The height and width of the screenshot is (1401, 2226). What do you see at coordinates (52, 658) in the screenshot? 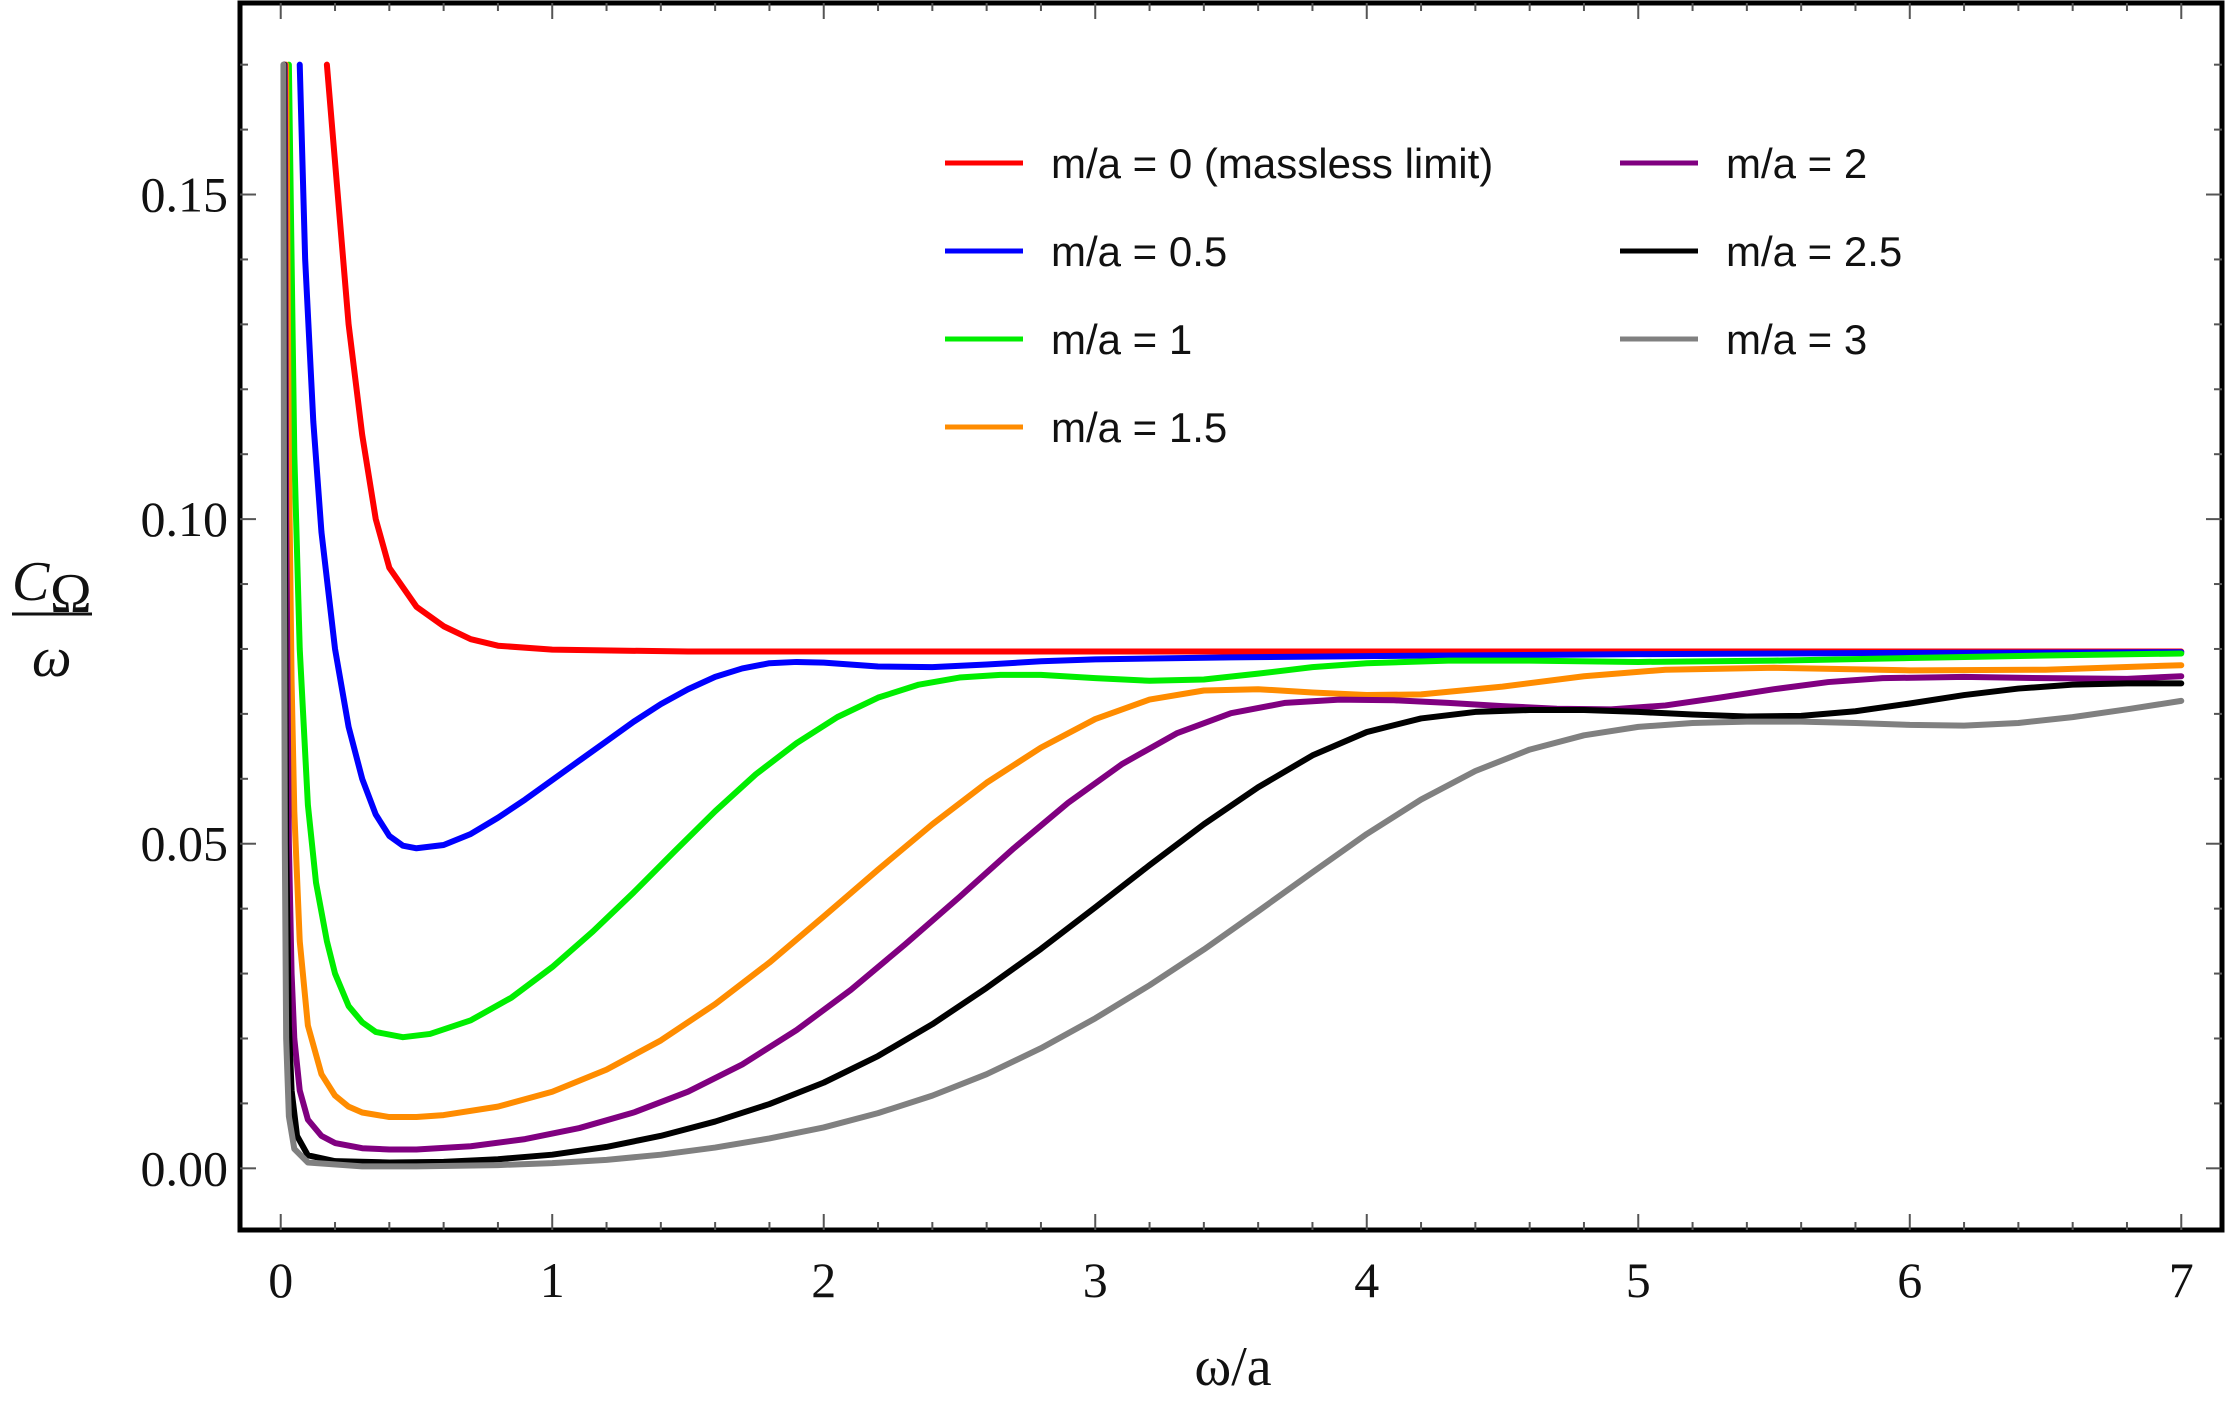
I see `y-label-denominator: ω` at bounding box center [52, 658].